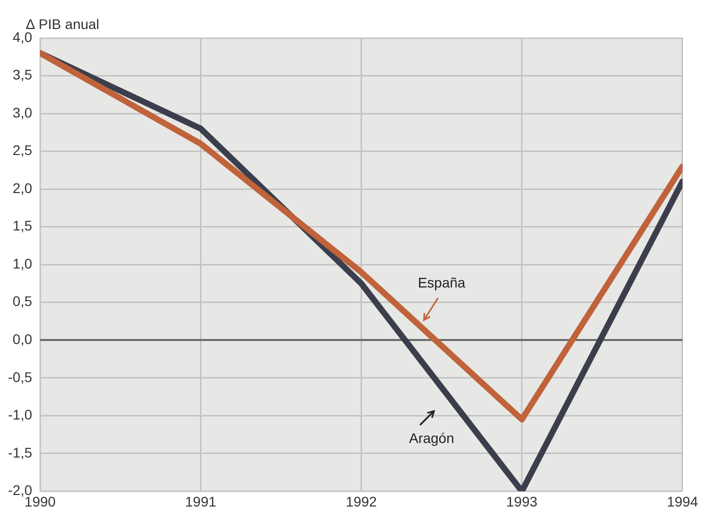  I want to click on y-tick-label: -1,0, so click(20, 414).